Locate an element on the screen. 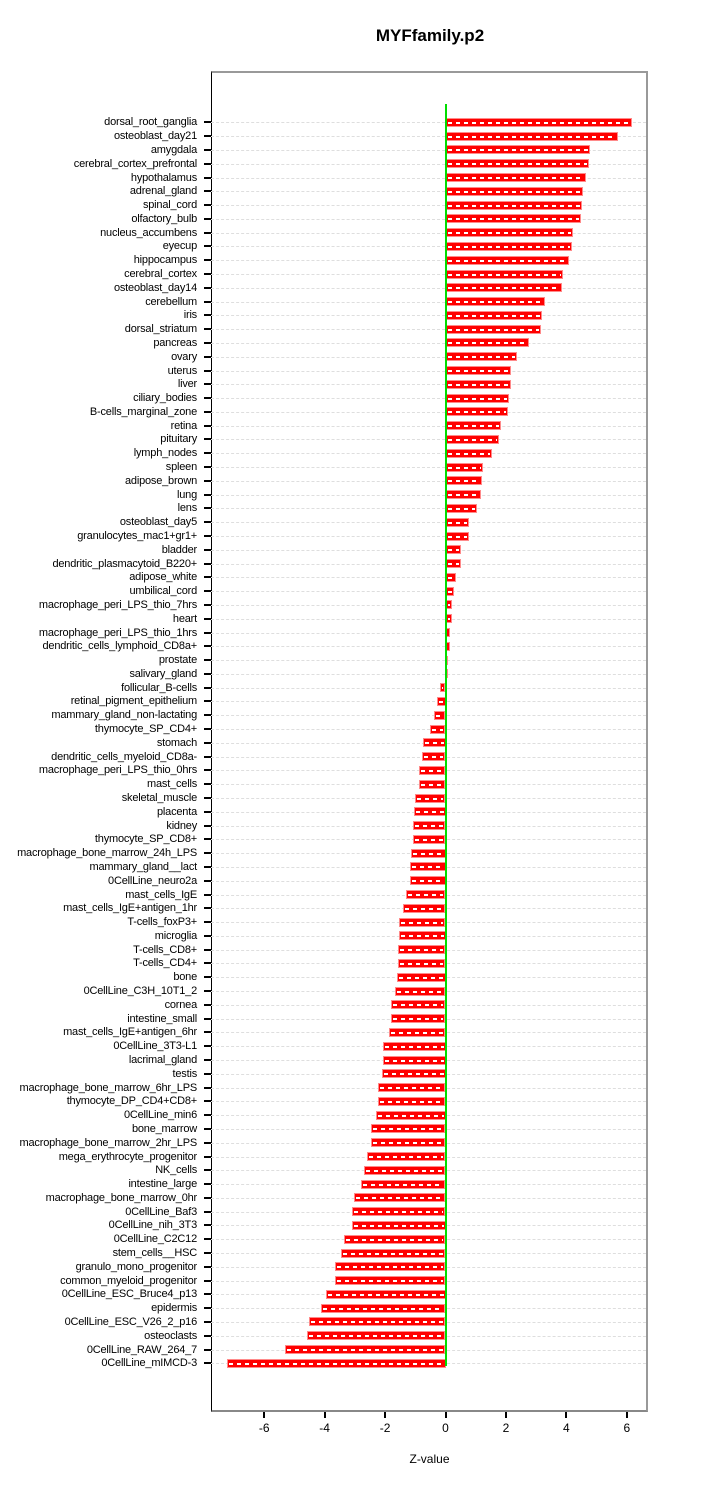  category-label: 0CellLine_C2C12 is located at coordinates (155, 1239).